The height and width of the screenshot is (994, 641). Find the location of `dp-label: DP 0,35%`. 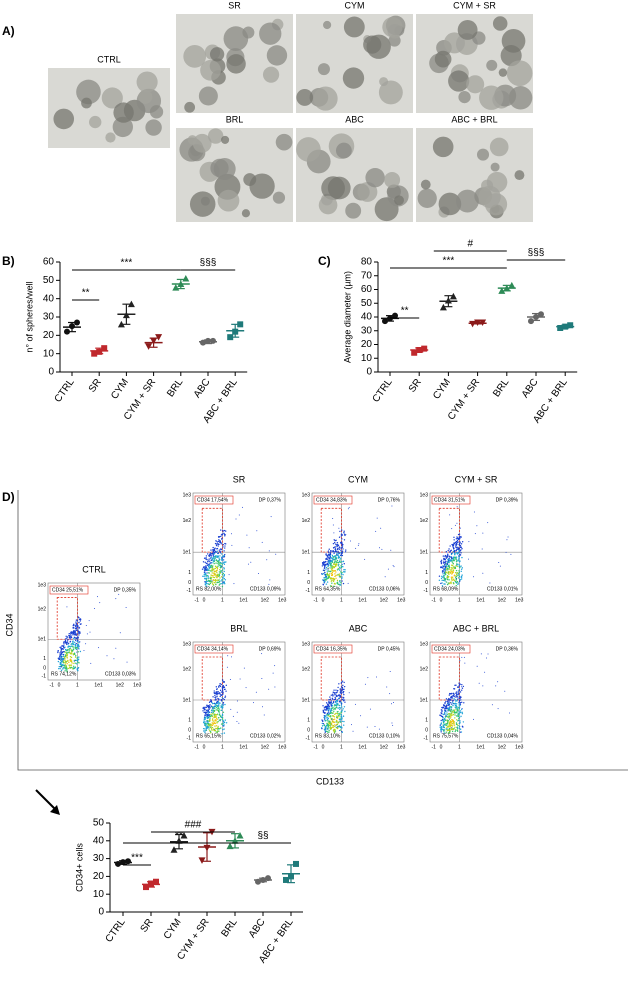

dp-label: DP 0,35% is located at coordinates (125, 590).